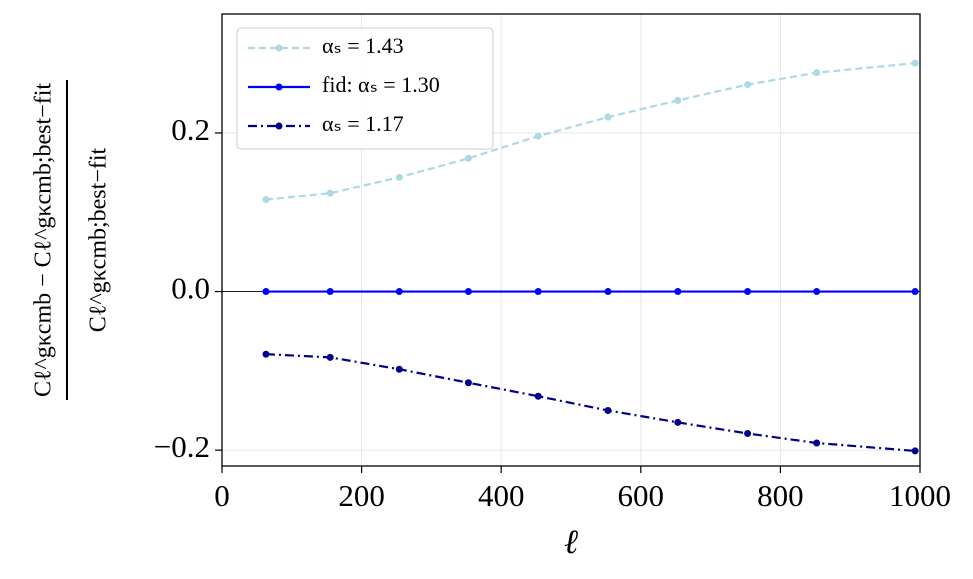 Image resolution: width=973 pixels, height=579 pixels. Describe the element at coordinates (190, 288) in the screenshot. I see `y-tick-label: 0.0` at that location.